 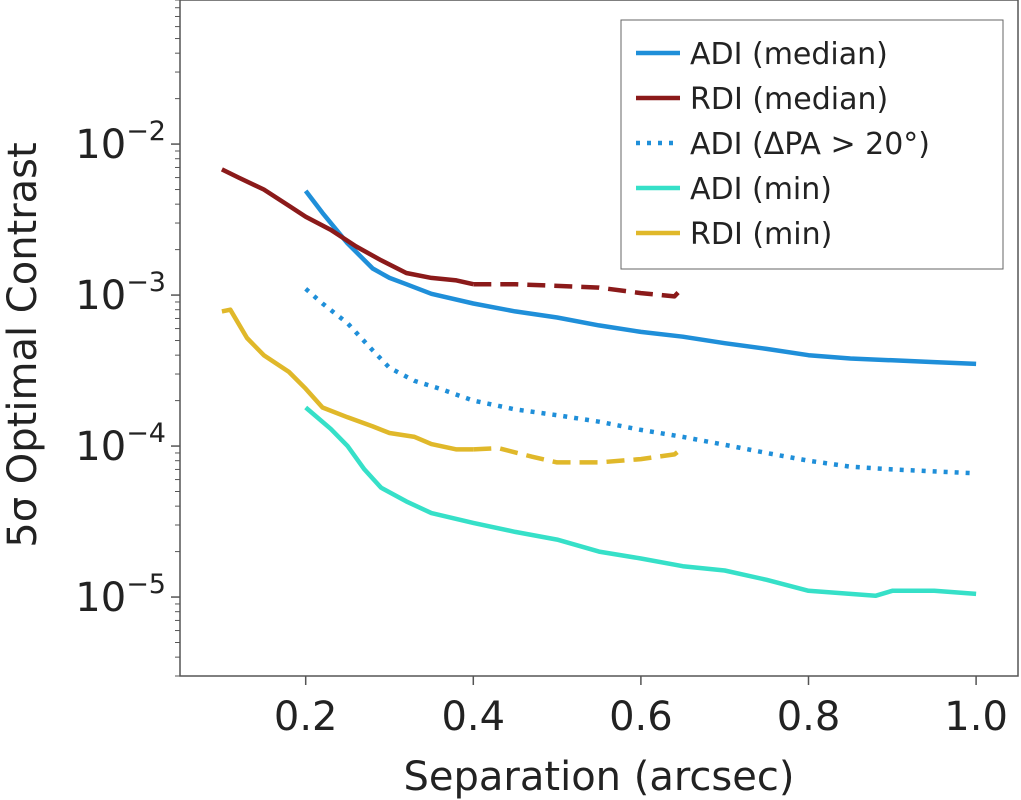 What do you see at coordinates (306, 717) in the screenshot?
I see `x-tick-label: 0.2` at bounding box center [306, 717].